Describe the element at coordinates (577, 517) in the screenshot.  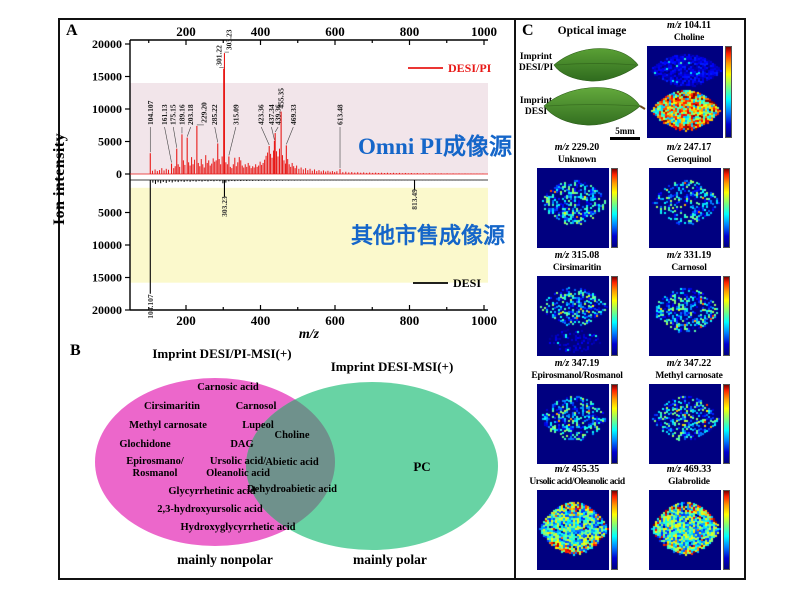
I see `ms-cell: m/z 455.35 Ursolic acid/Oleanolic acid` at that location.